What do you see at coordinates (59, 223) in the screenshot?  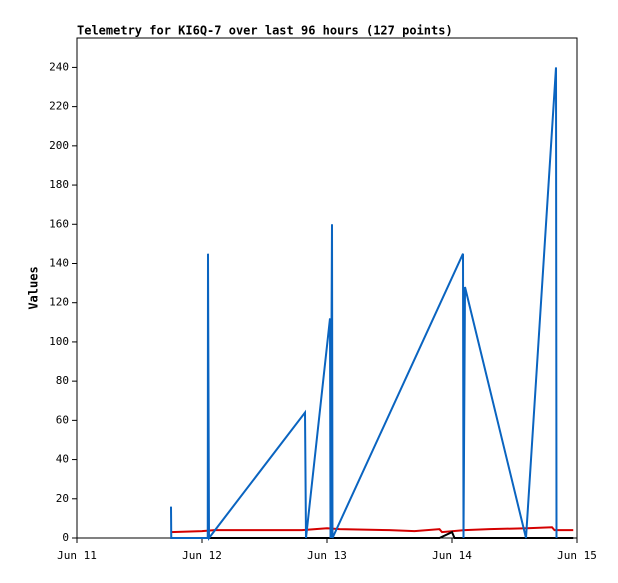 I see `y-tick-label: 160` at bounding box center [59, 223].